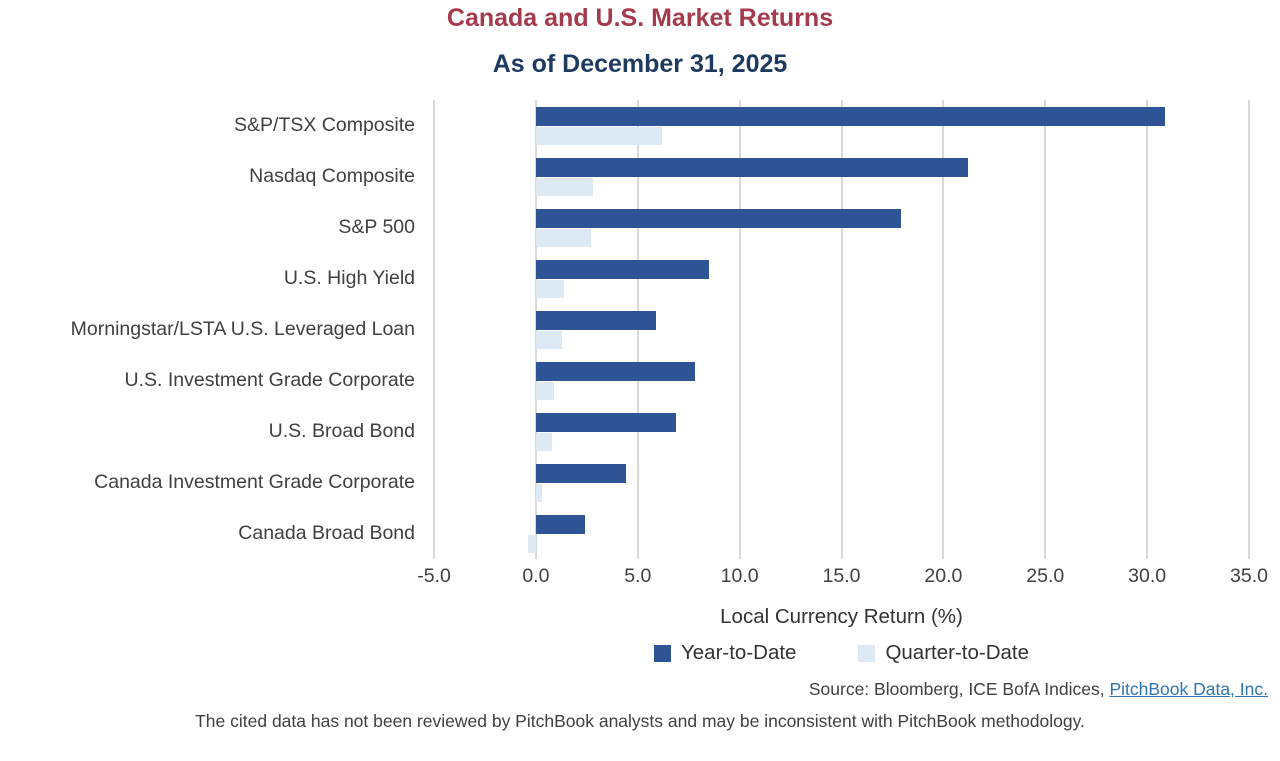 The width and height of the screenshot is (1280, 761). What do you see at coordinates (662, 653) in the screenshot?
I see `year-to-date-swatch-icon` at bounding box center [662, 653].